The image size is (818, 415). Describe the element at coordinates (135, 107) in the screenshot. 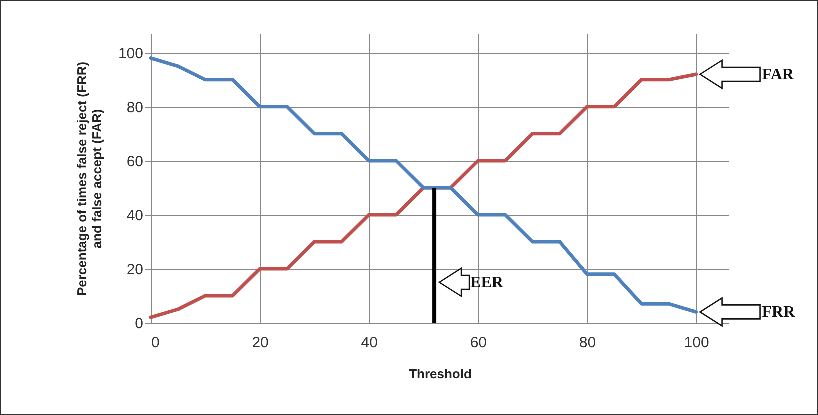

I see `y-tick-label: 80` at that location.